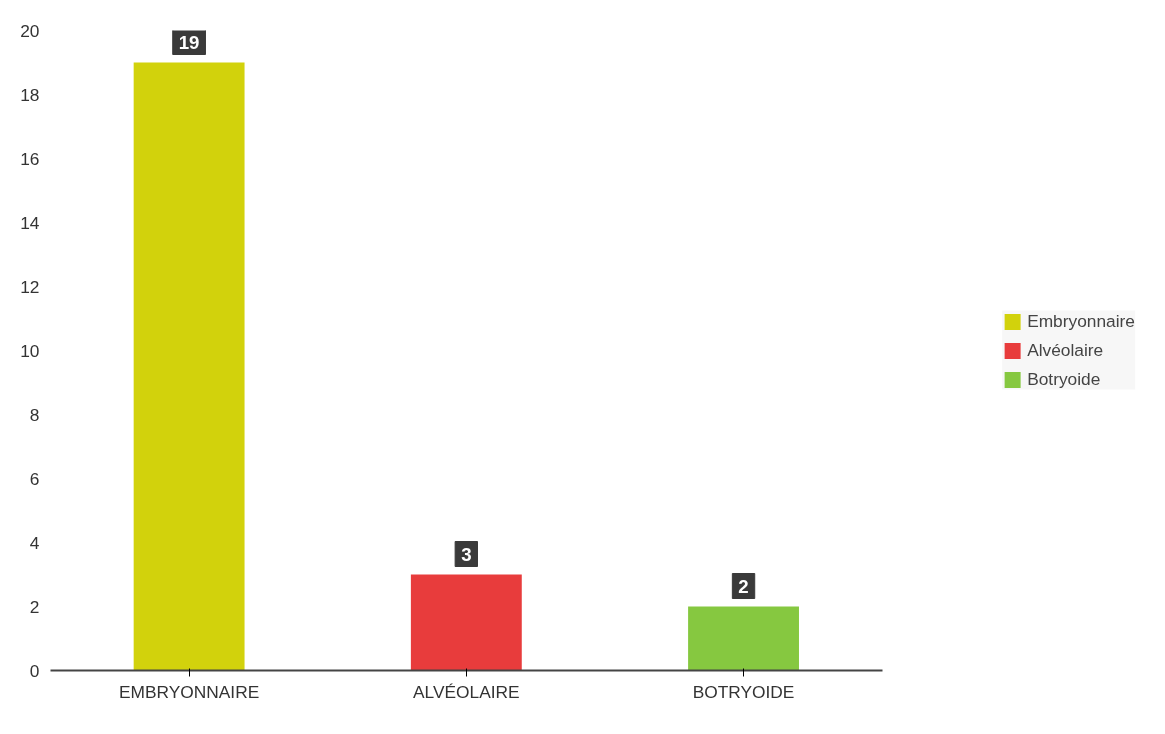 Image resolution: width=1165 pixels, height=734 pixels. What do you see at coordinates (34, 542) in the screenshot?
I see `y-tick-label: 4` at bounding box center [34, 542].